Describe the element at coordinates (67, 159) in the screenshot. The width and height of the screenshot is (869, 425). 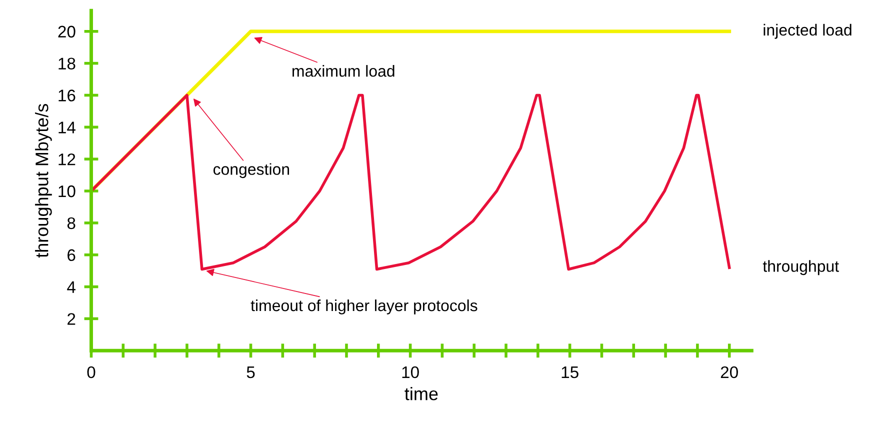
I see `y-tick-label: 12` at that location.